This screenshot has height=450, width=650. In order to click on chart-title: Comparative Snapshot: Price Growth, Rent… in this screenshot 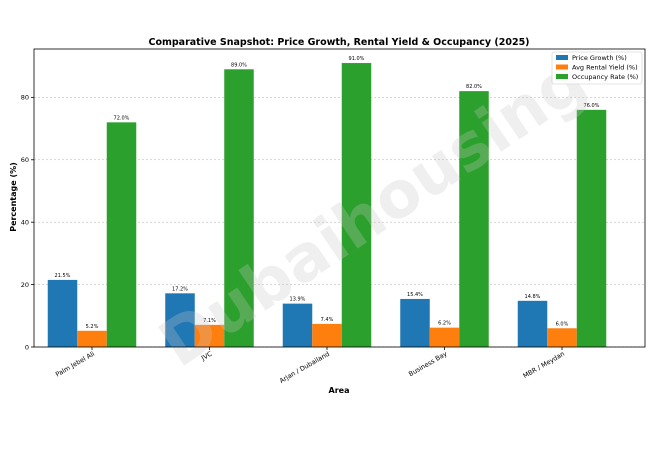, I will do `click(338, 42)`.